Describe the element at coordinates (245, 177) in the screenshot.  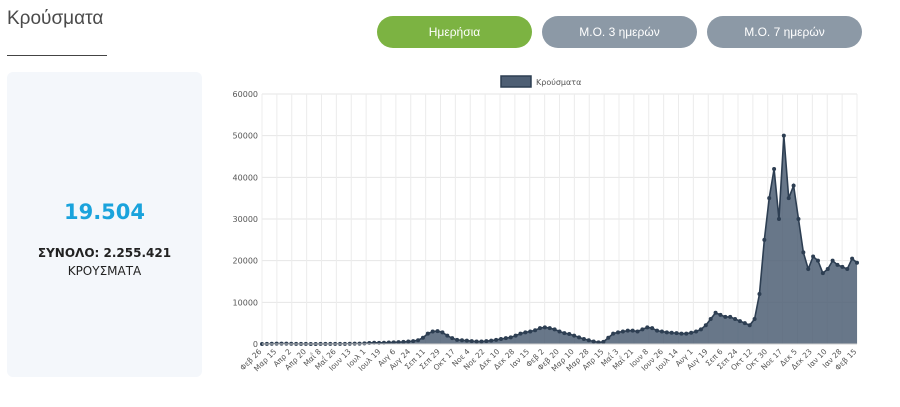
I see `y-tick-label: 40000` at that location.